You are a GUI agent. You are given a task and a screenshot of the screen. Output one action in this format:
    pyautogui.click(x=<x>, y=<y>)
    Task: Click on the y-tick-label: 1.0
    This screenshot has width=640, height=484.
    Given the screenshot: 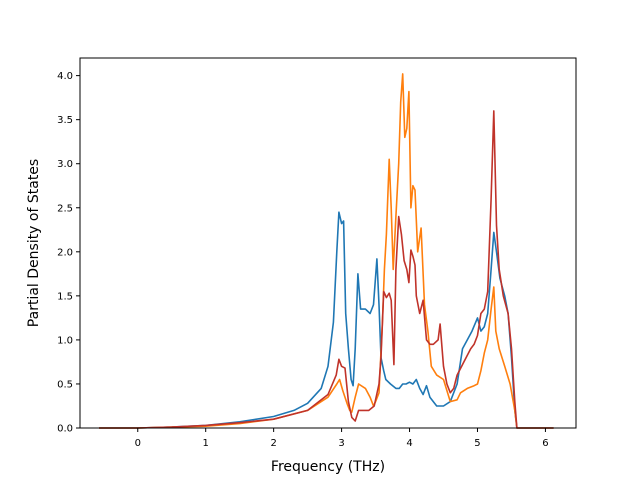 What is the action you would take?
    pyautogui.click(x=65, y=340)
    